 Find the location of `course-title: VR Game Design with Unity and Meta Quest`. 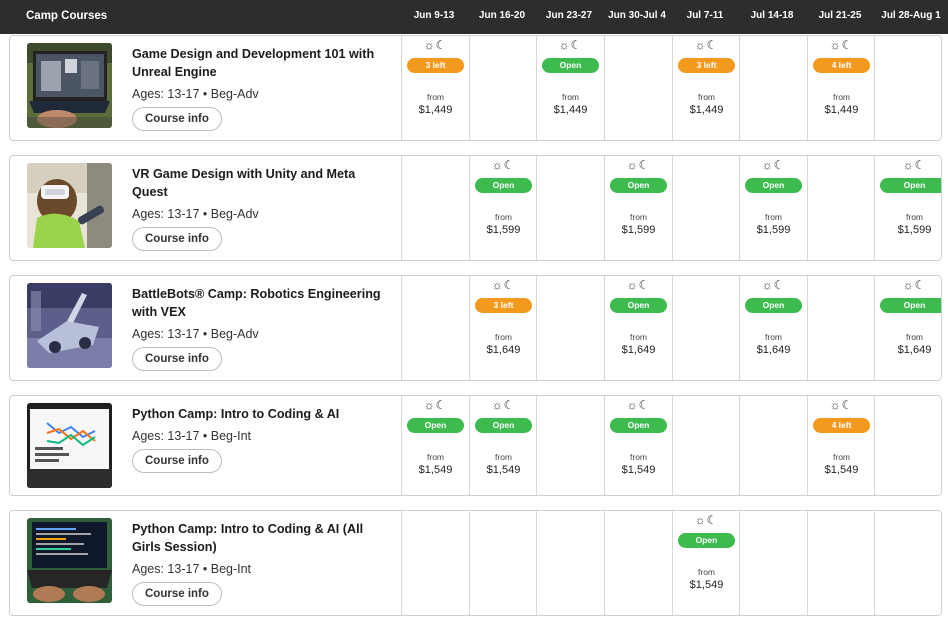

course-title: VR Game Design with Unity and Meta Quest is located at coordinates (244, 183).